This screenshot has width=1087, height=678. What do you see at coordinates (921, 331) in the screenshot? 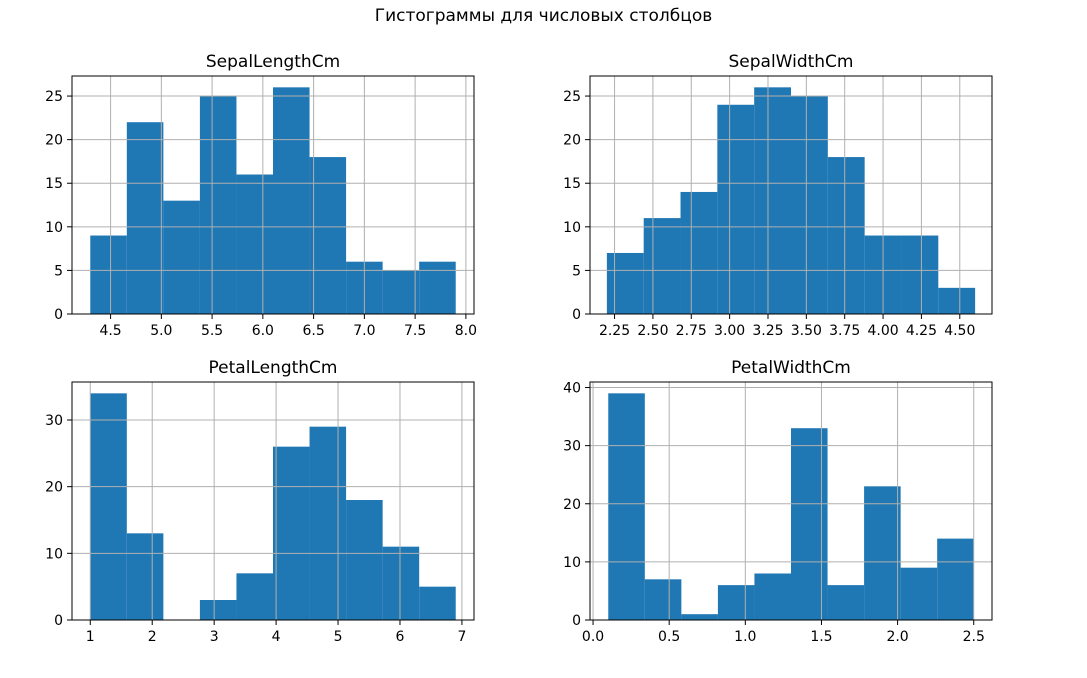
I see `x-tick-label: 4.25` at bounding box center [921, 331].